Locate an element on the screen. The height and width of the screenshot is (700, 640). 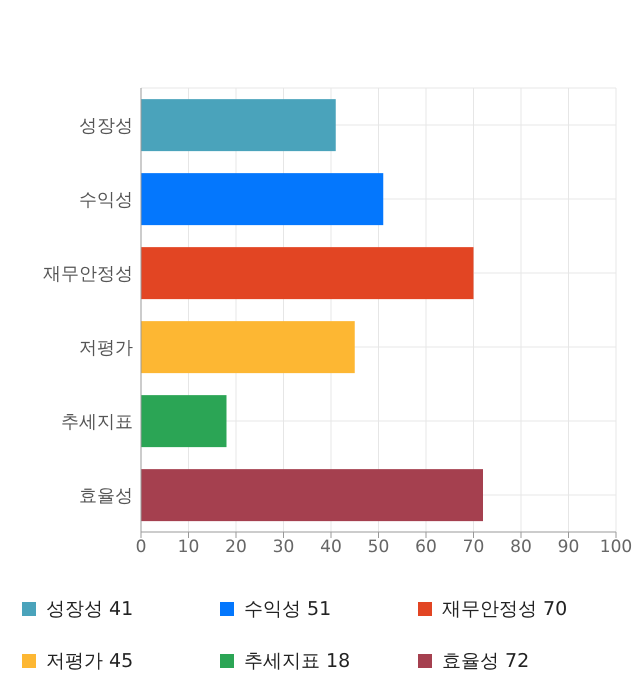
x-tick-label: 20 is located at coordinates (236, 547).